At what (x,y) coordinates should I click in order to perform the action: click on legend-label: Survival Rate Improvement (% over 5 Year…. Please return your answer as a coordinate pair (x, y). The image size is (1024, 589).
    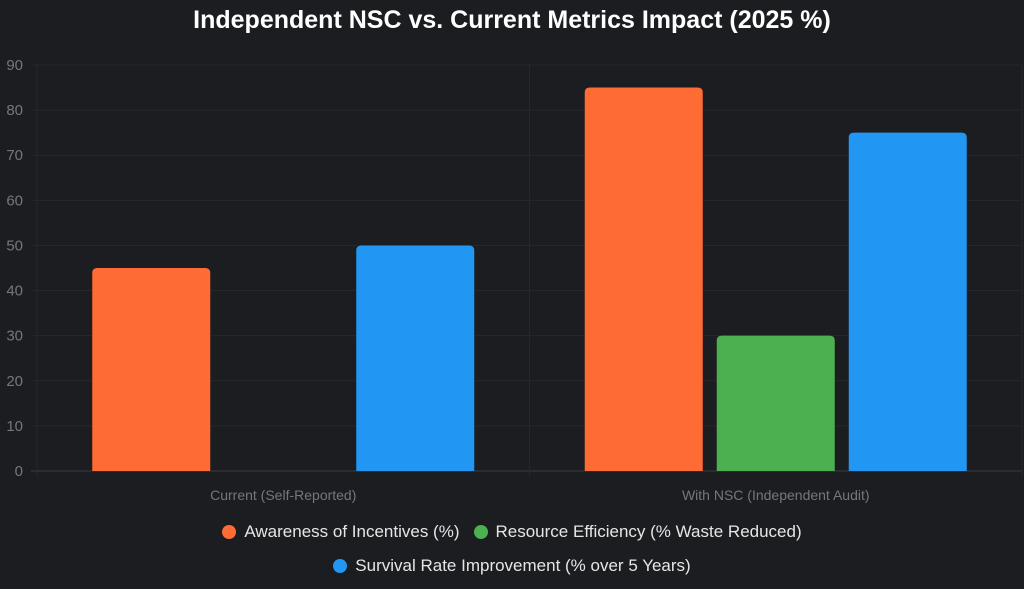
    Looking at the image, I should click on (523, 565).